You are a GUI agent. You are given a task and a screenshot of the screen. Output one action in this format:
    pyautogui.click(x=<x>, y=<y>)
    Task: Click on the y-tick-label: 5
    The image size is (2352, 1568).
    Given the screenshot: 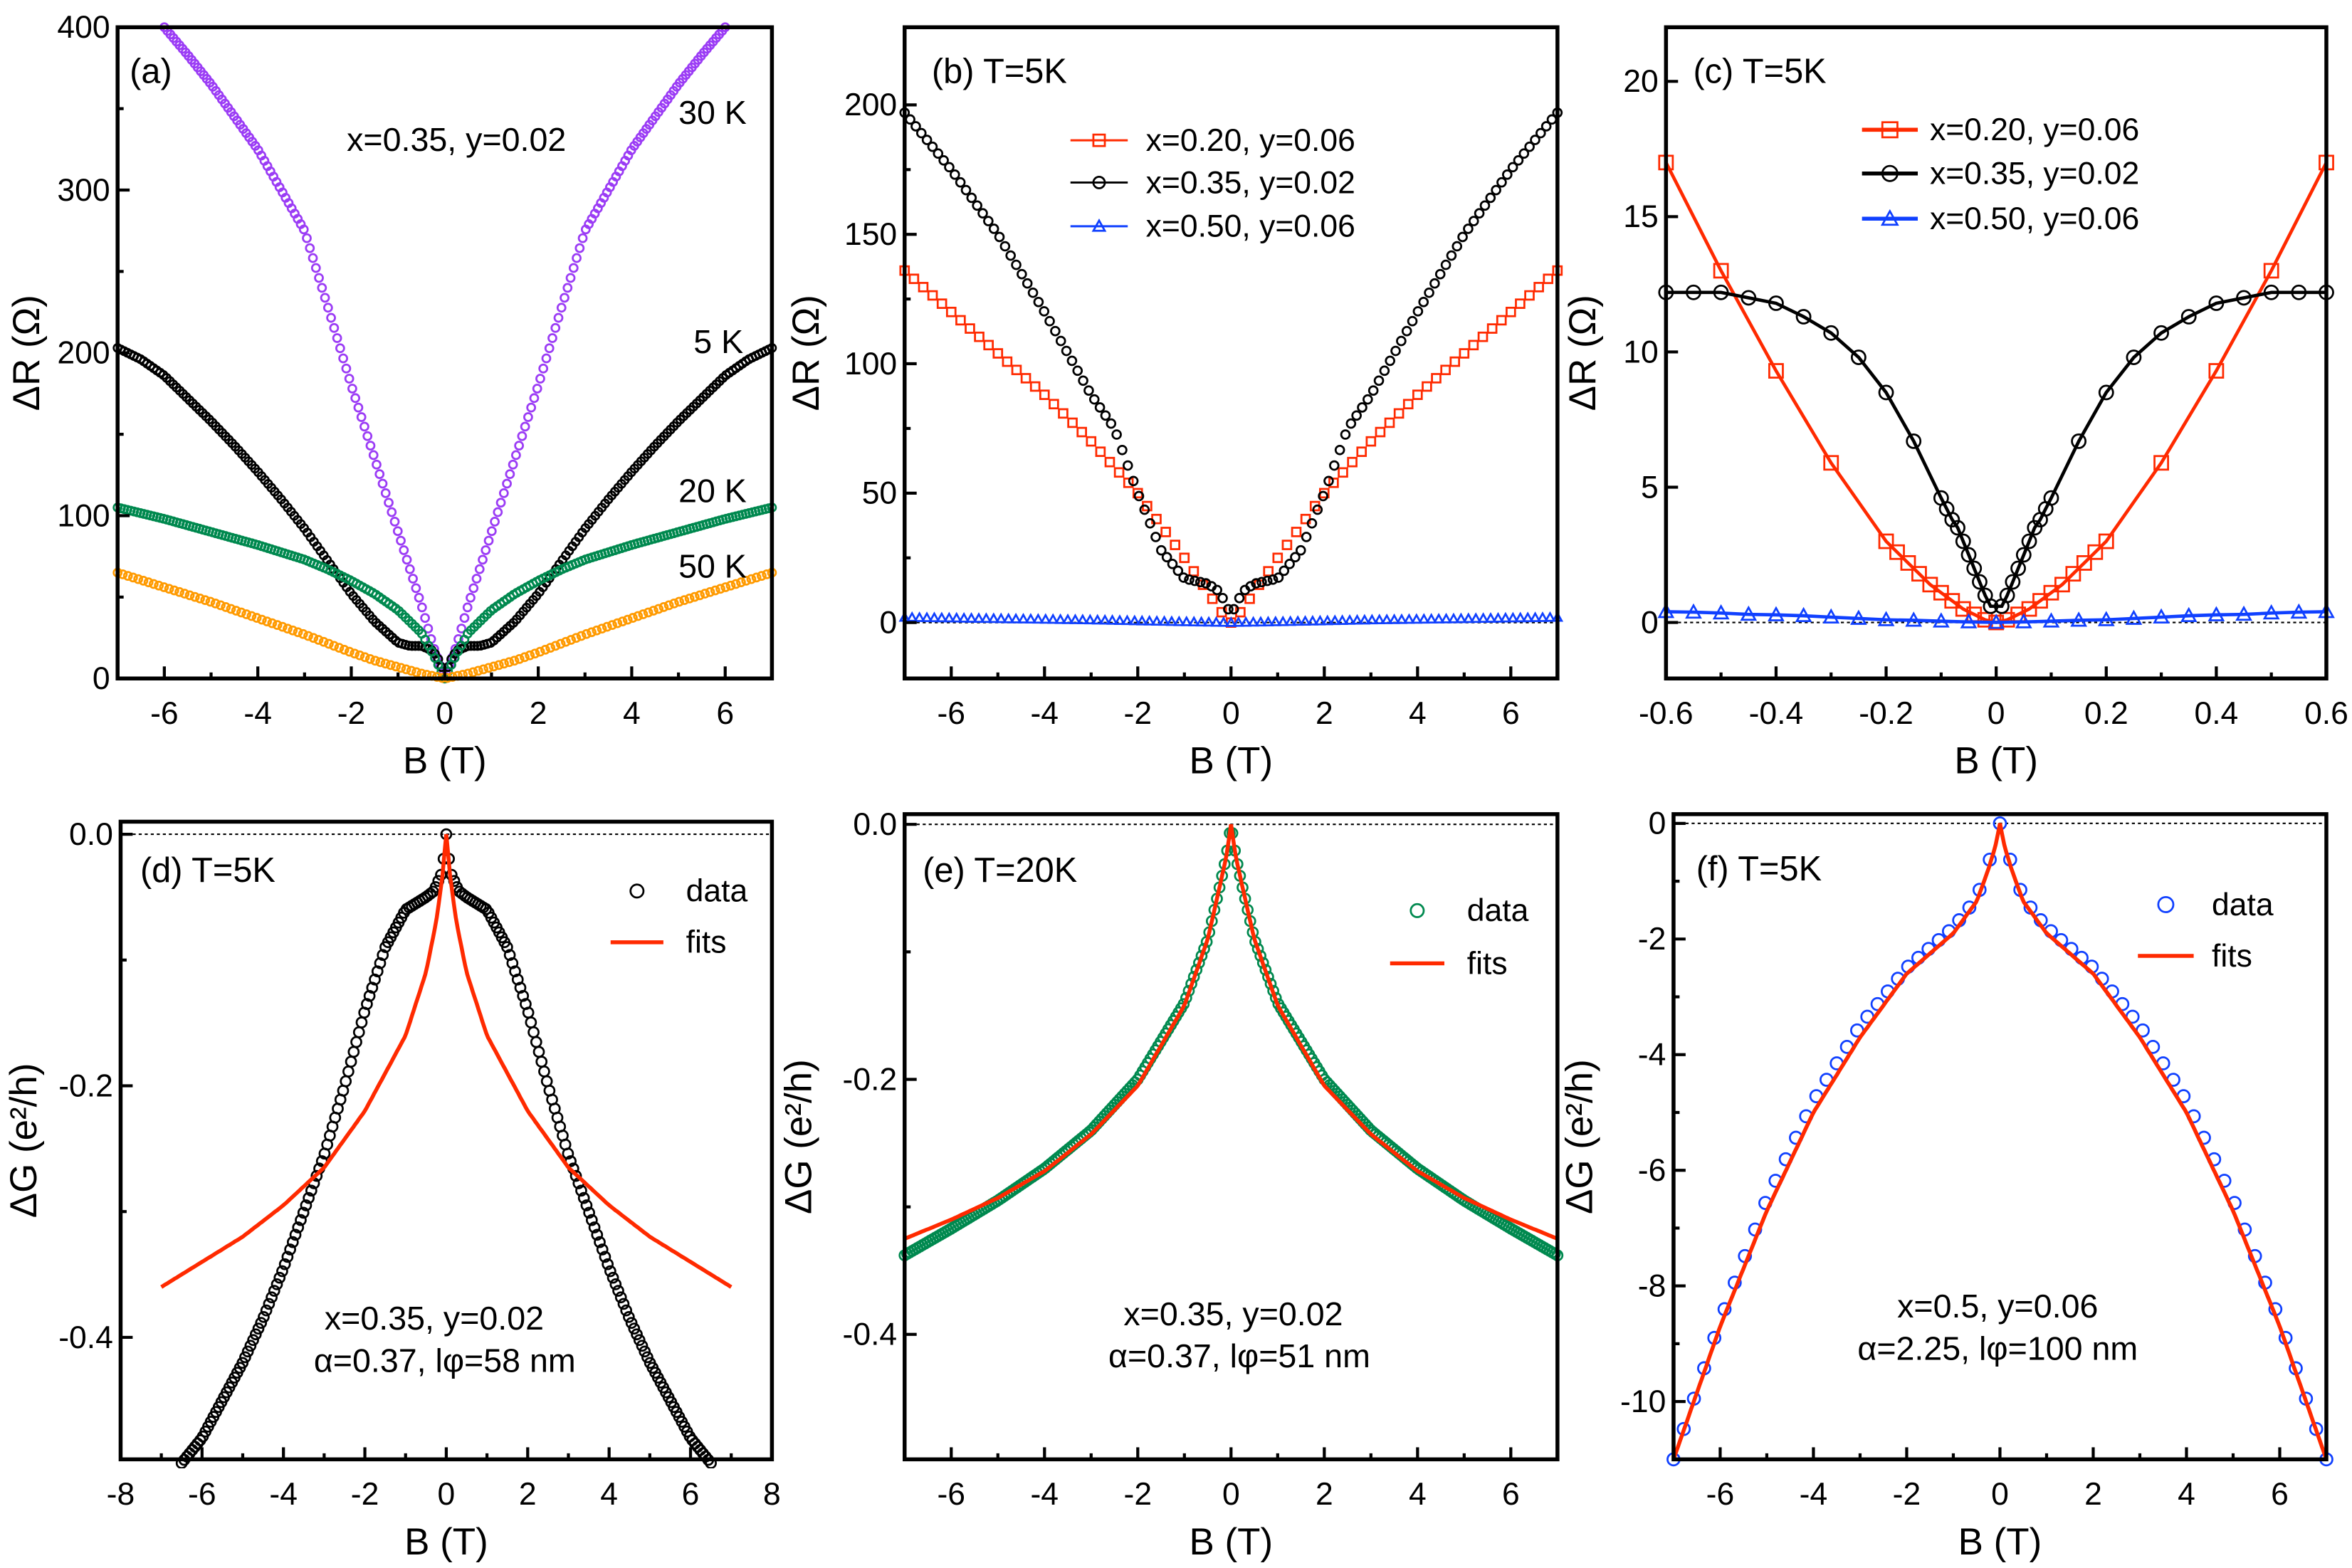 What is the action you would take?
    pyautogui.click(x=1650, y=487)
    